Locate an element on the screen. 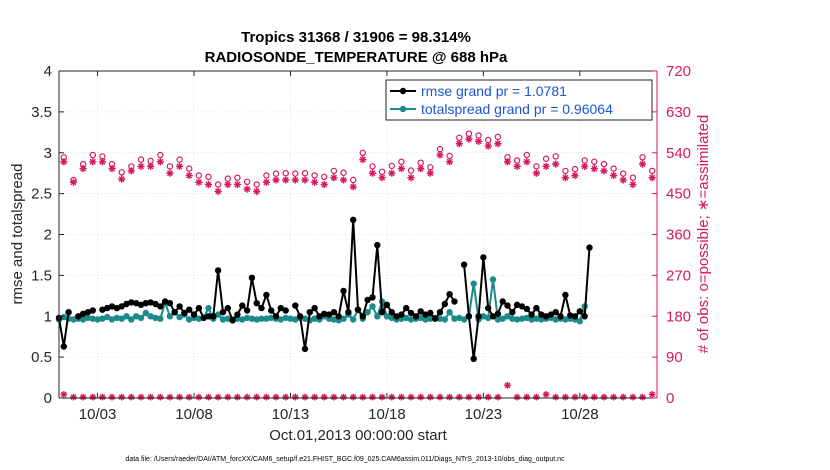 This screenshot has width=830, height=470. legend-box is located at coordinates (519, 100).